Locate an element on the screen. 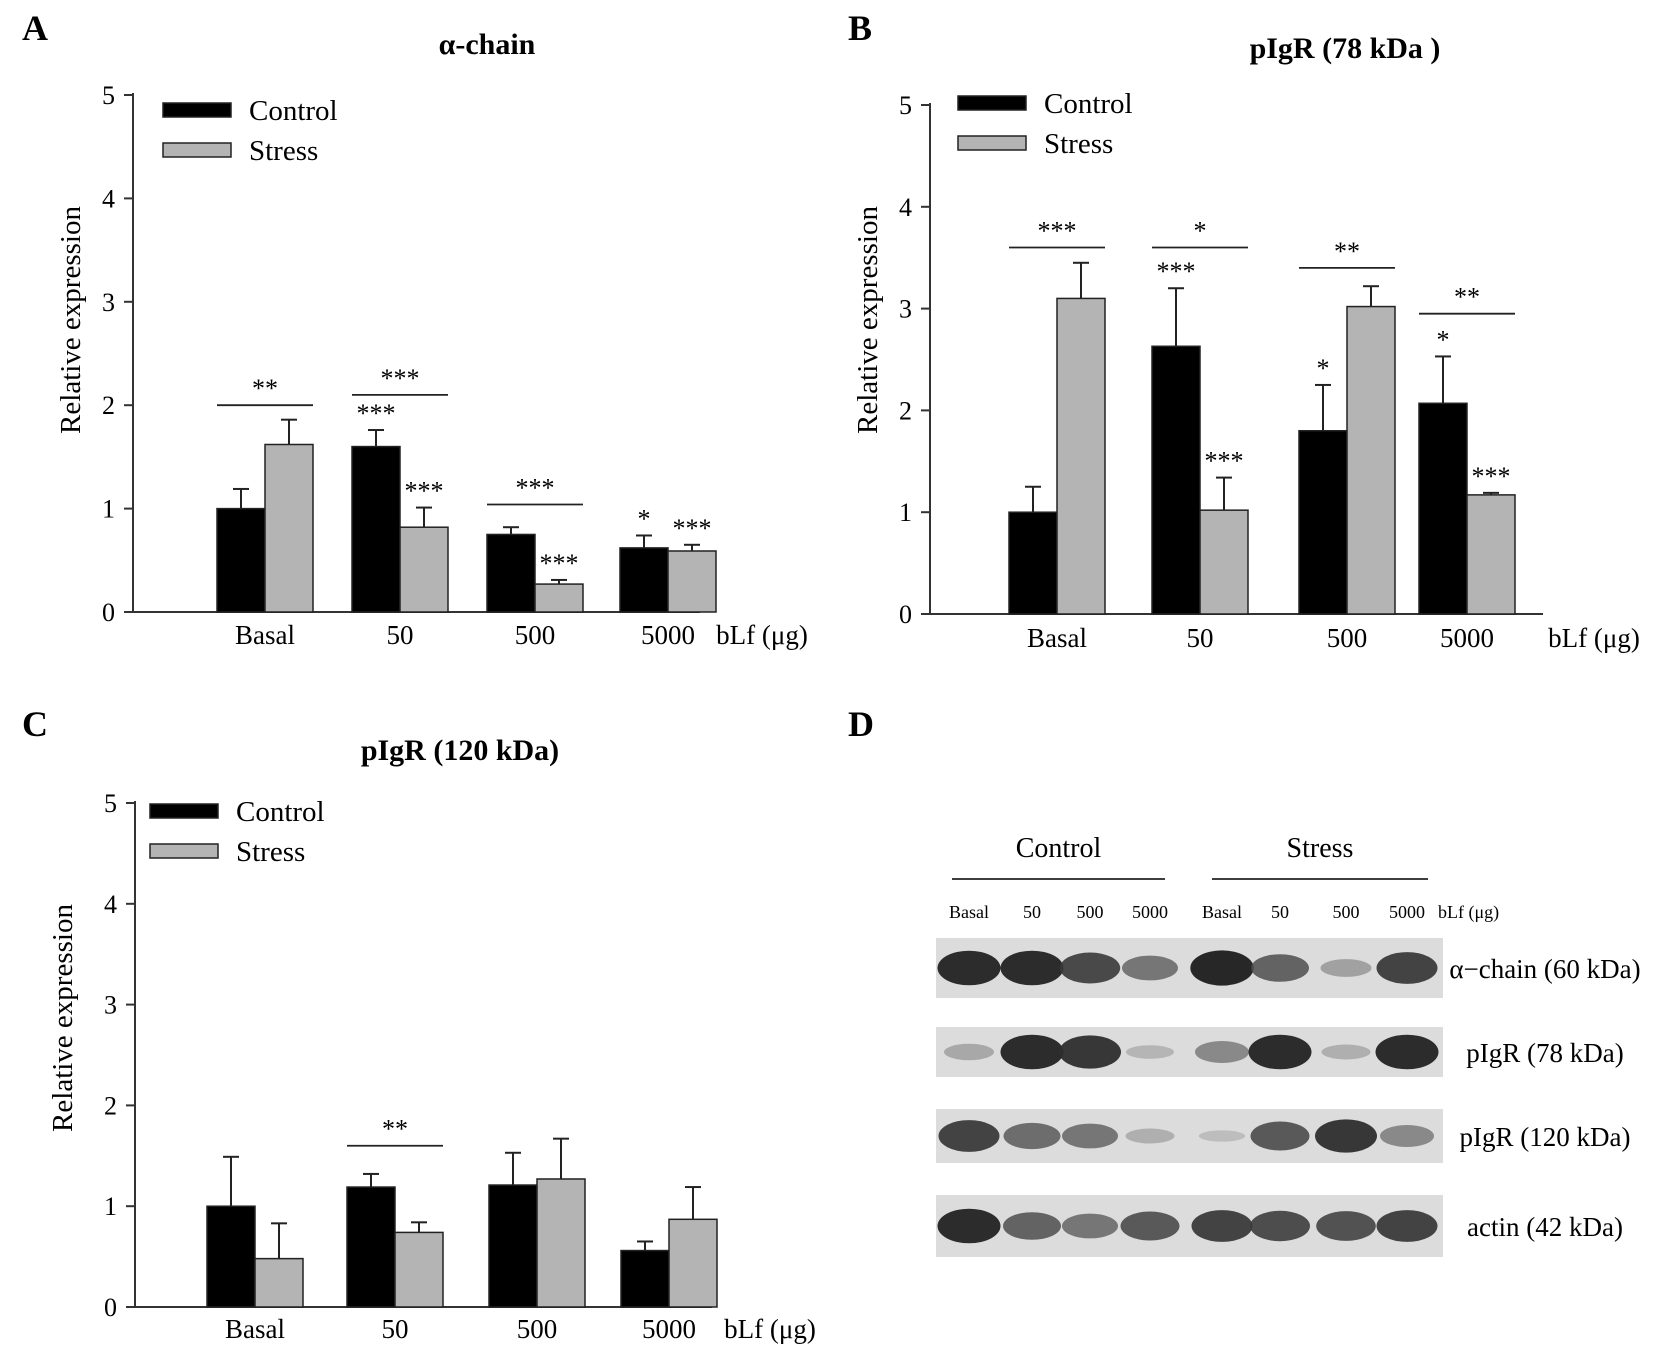  blot-row-label: actin (42 kDa) is located at coordinates (1545, 1227).